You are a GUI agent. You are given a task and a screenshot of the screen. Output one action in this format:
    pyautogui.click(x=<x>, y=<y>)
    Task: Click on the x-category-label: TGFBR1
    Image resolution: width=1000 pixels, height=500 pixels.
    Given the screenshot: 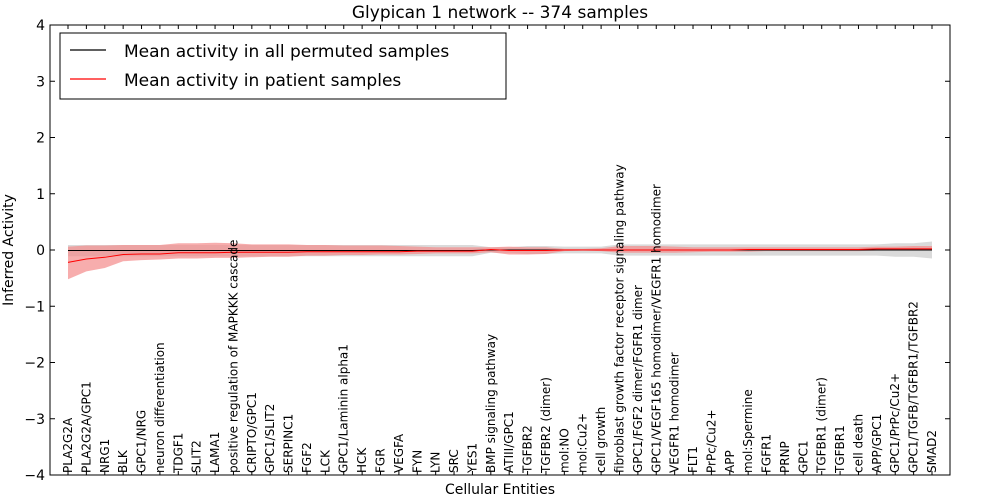 What is the action you would take?
    pyautogui.click(x=840, y=449)
    